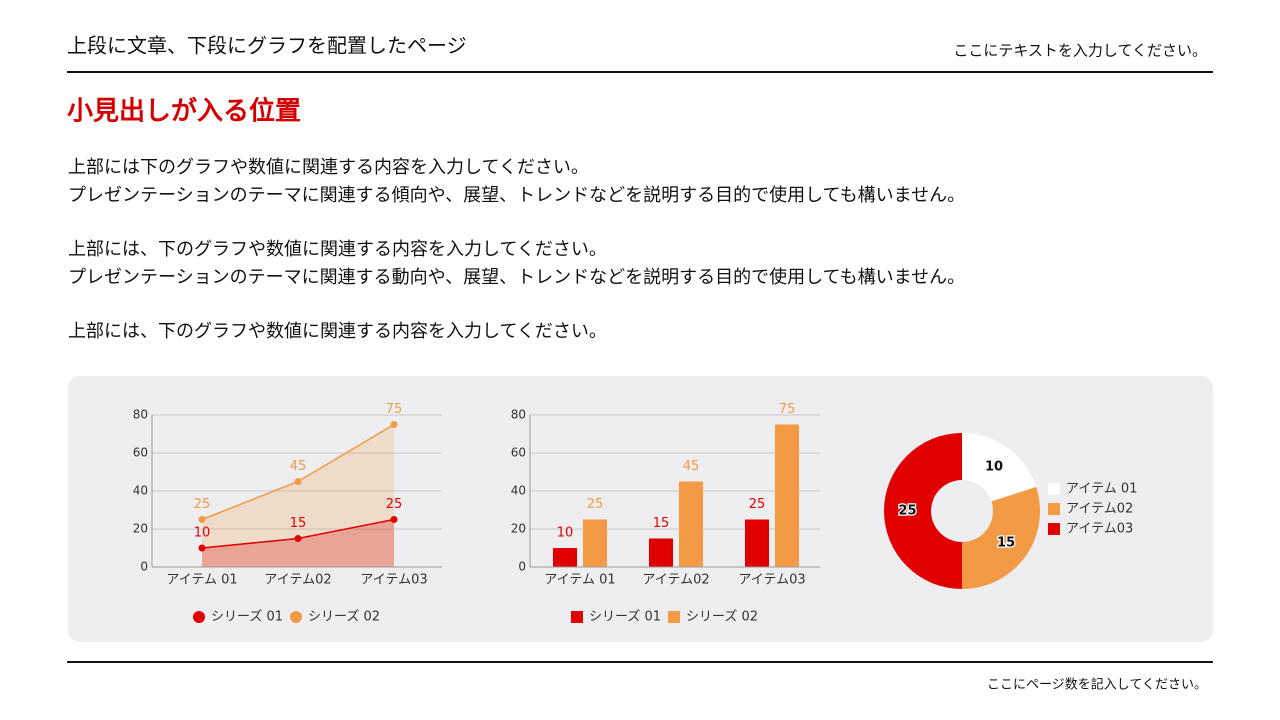 This screenshot has height=720, width=1280. What do you see at coordinates (184, 111) in the screenshot?
I see `heading: 小見出しが入る位置` at bounding box center [184, 111].